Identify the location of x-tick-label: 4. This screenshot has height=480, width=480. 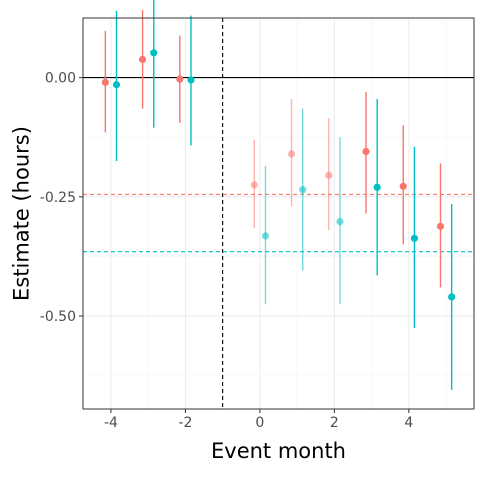
(408, 423).